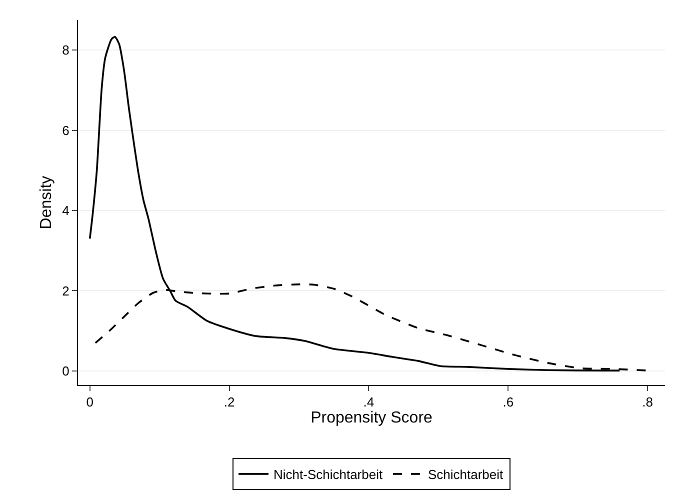 This screenshot has height=502, width=685. What do you see at coordinates (229, 402) in the screenshot?
I see `x-tick-label: .2` at bounding box center [229, 402].